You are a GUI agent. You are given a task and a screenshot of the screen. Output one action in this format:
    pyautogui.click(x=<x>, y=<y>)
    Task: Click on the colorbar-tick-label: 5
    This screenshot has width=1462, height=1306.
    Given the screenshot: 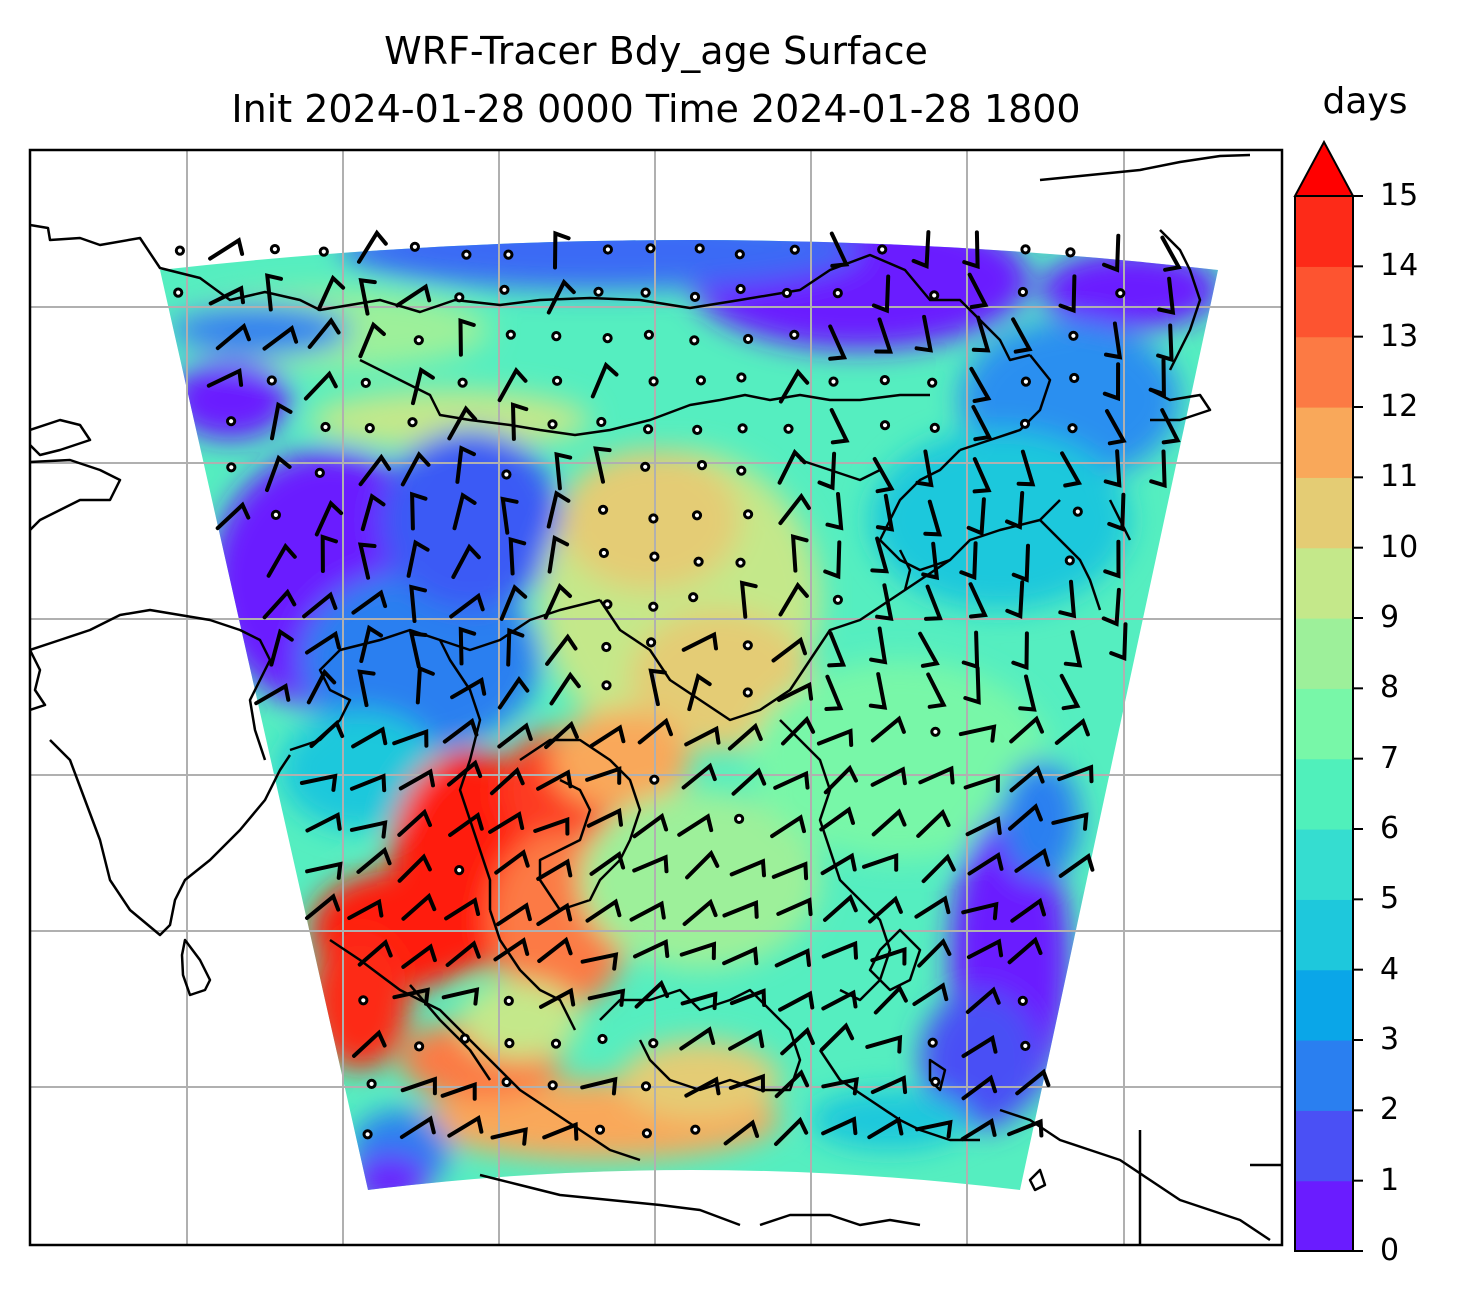 What is the action you would take?
    pyautogui.click(x=1390, y=899)
    